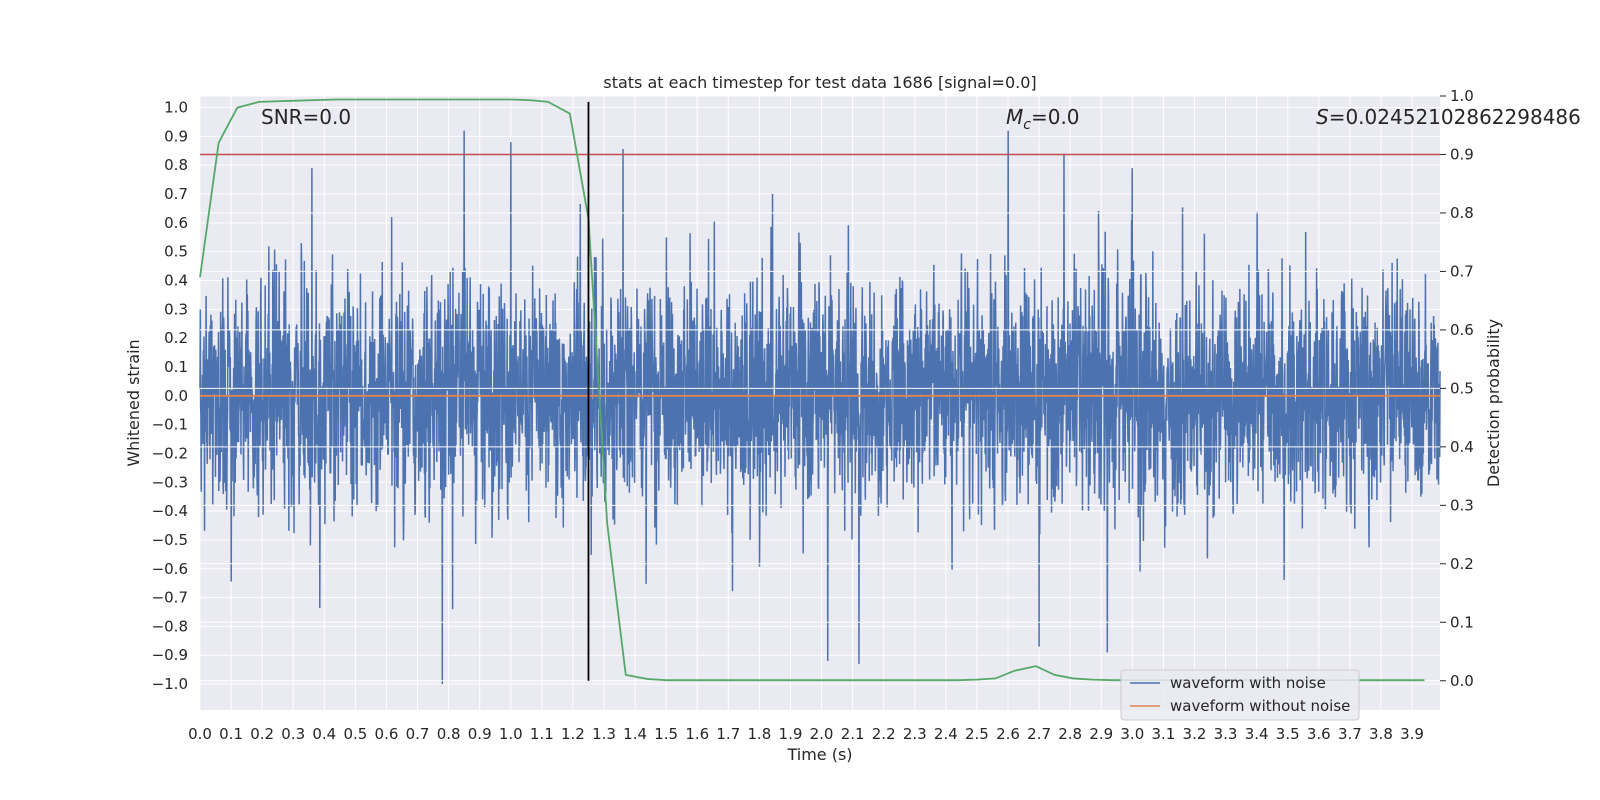  I want to click on x-tick-label: 2.9, so click(1101, 734).